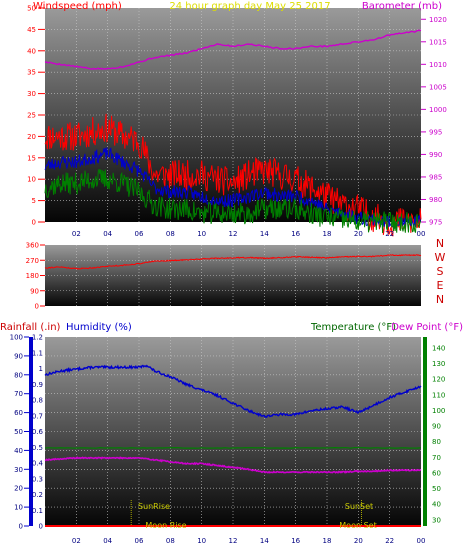  Describe the element at coordinates (41, 369) in the screenshot. I see `rainfall-tick-label: 1` at that location.